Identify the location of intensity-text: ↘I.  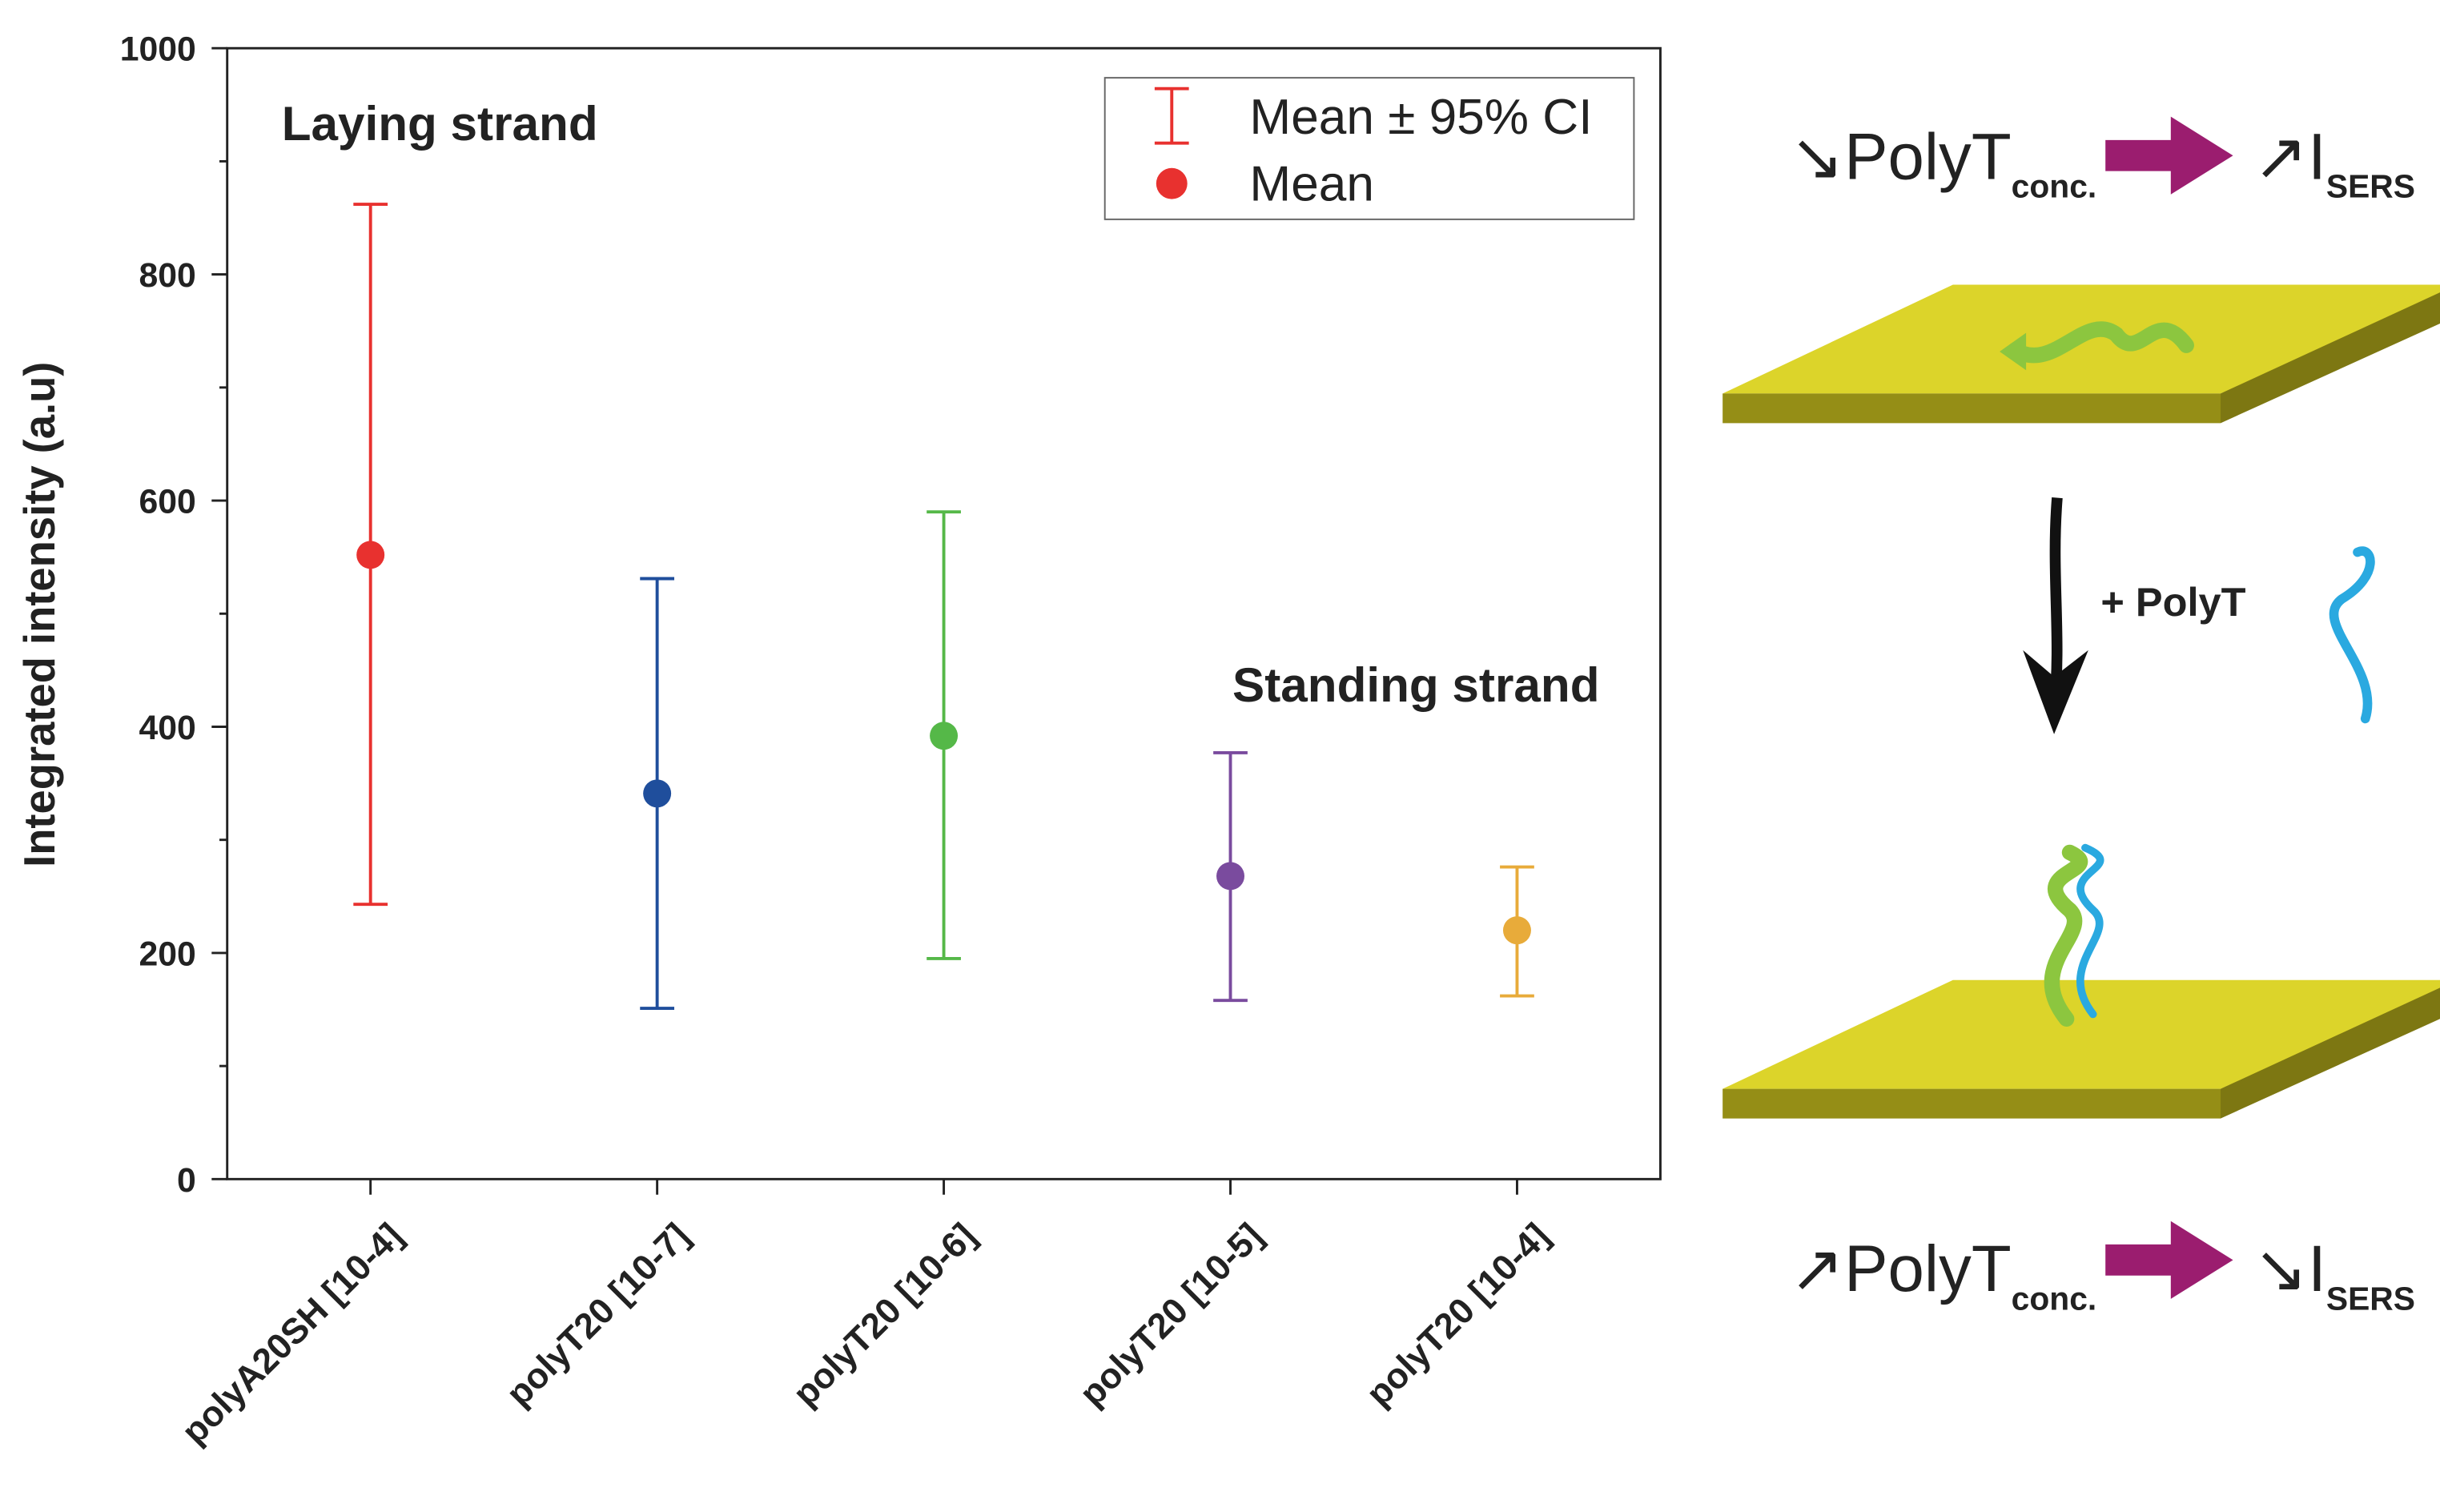
(2289, 1269).